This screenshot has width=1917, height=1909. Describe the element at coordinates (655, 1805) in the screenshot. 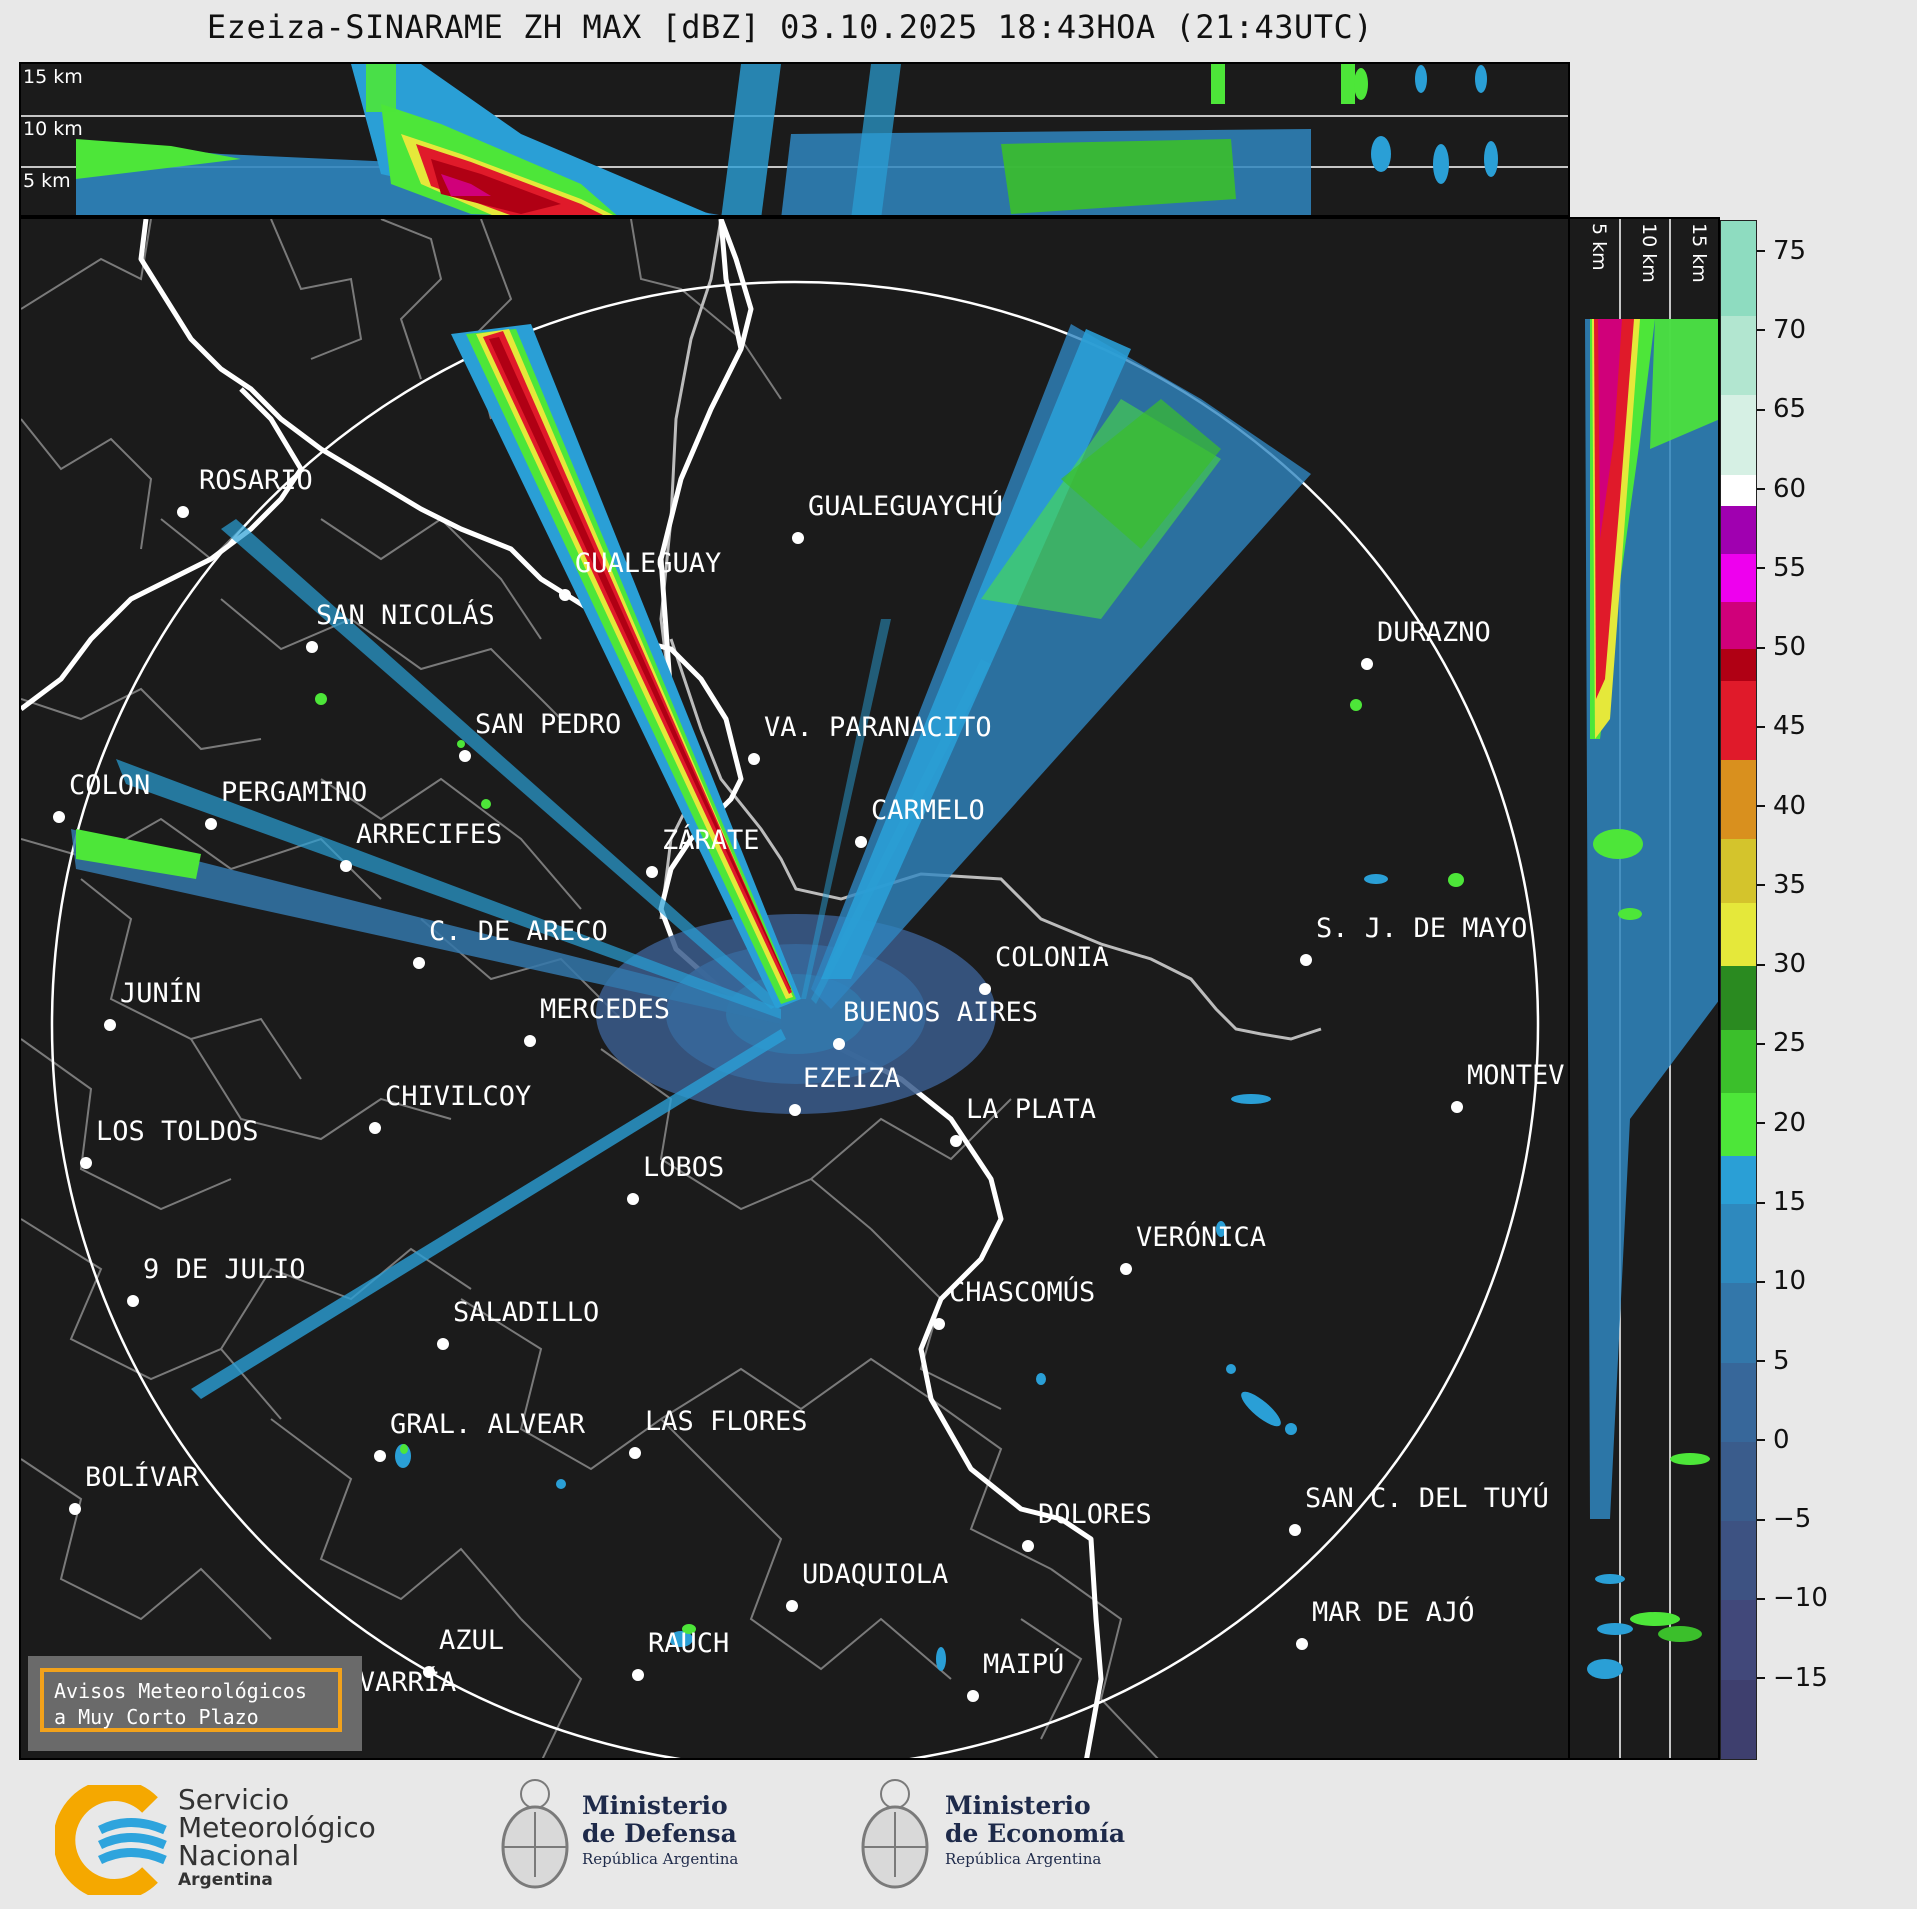

I see `defensa-line-1: Ministerio` at that location.